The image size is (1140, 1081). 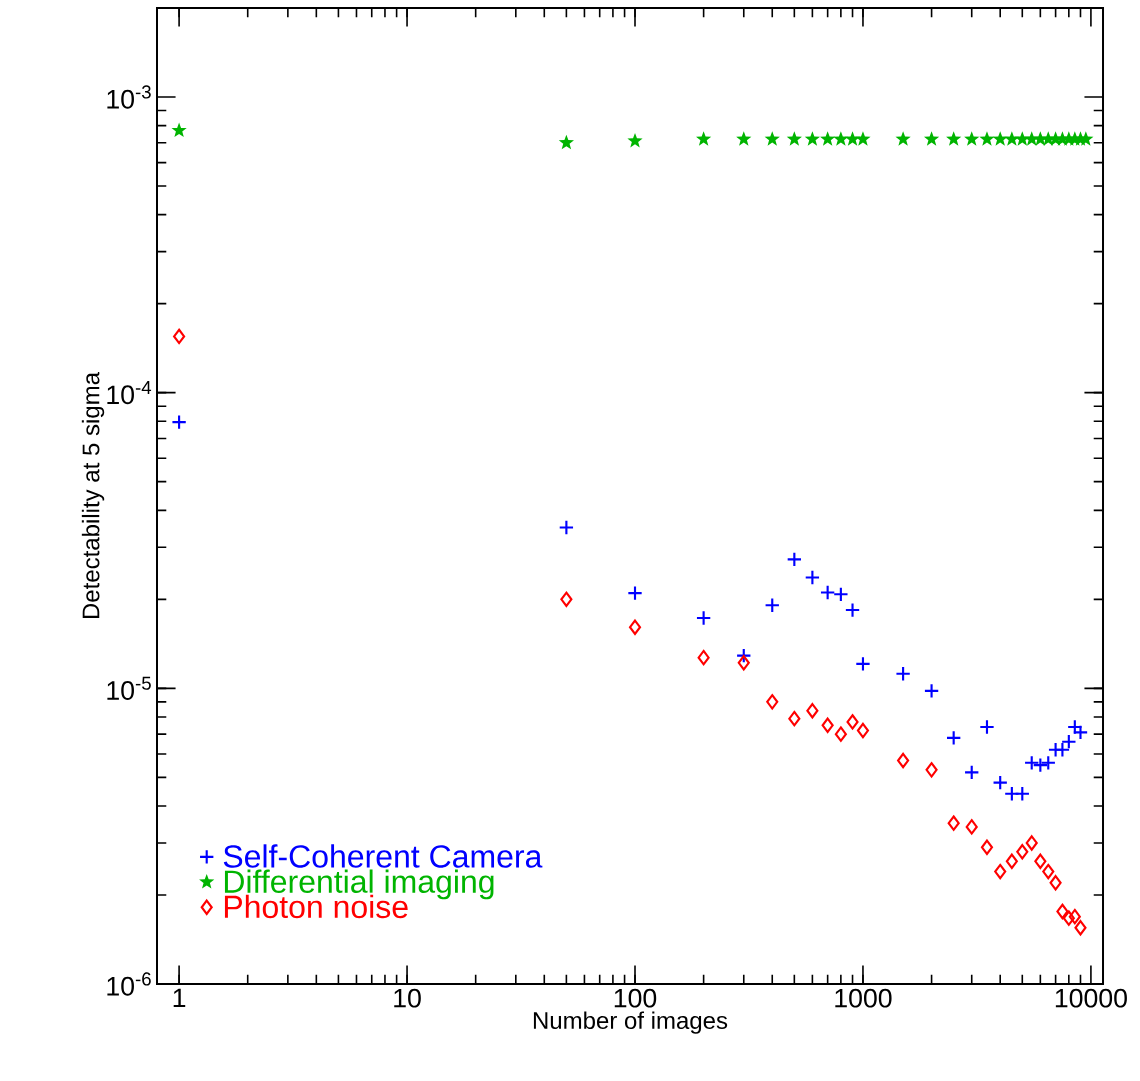 What do you see at coordinates (93, 495) in the screenshot?
I see `y-axis-title: Detectability at 5 sigma` at bounding box center [93, 495].